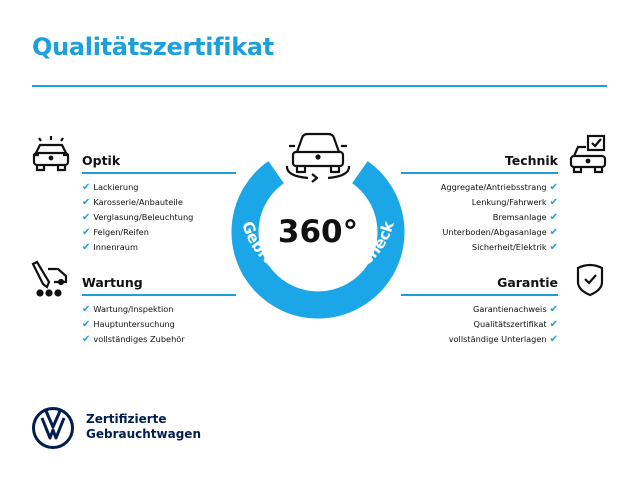 Image resolution: width=640 pixels, height=480 pixels. Describe the element at coordinates (514, 202) in the screenshot. I see `list-item: Lenkung/Fahrwerk ✔` at that location.